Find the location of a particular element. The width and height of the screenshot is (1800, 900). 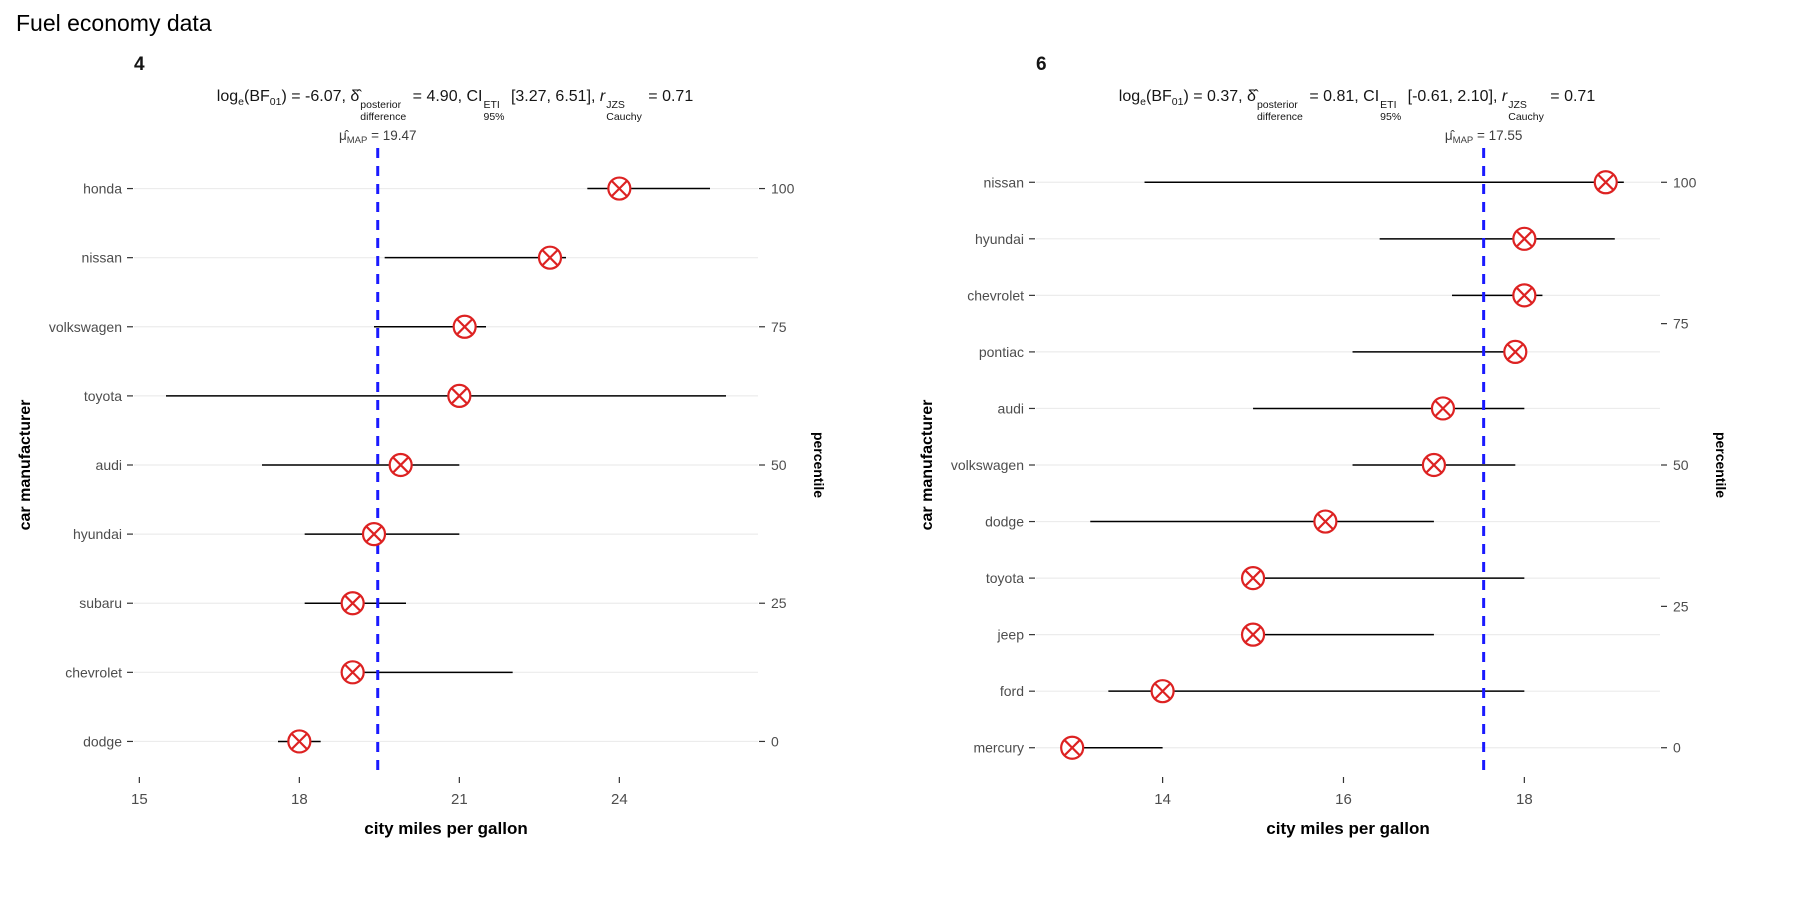

subtitle-token: = 4.90, CI is located at coordinates (445, 96).